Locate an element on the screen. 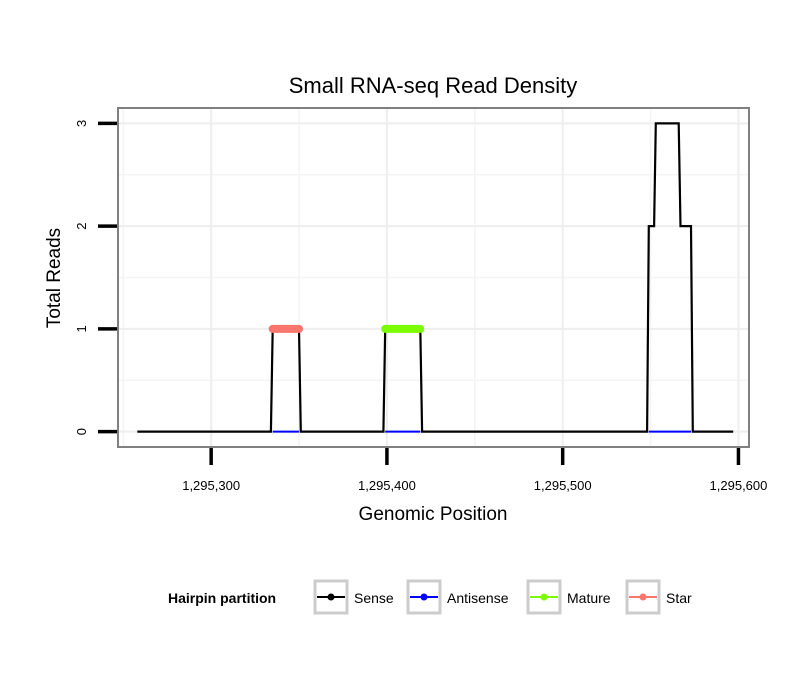  x-tick-label: 1,295,400 is located at coordinates (387, 485).